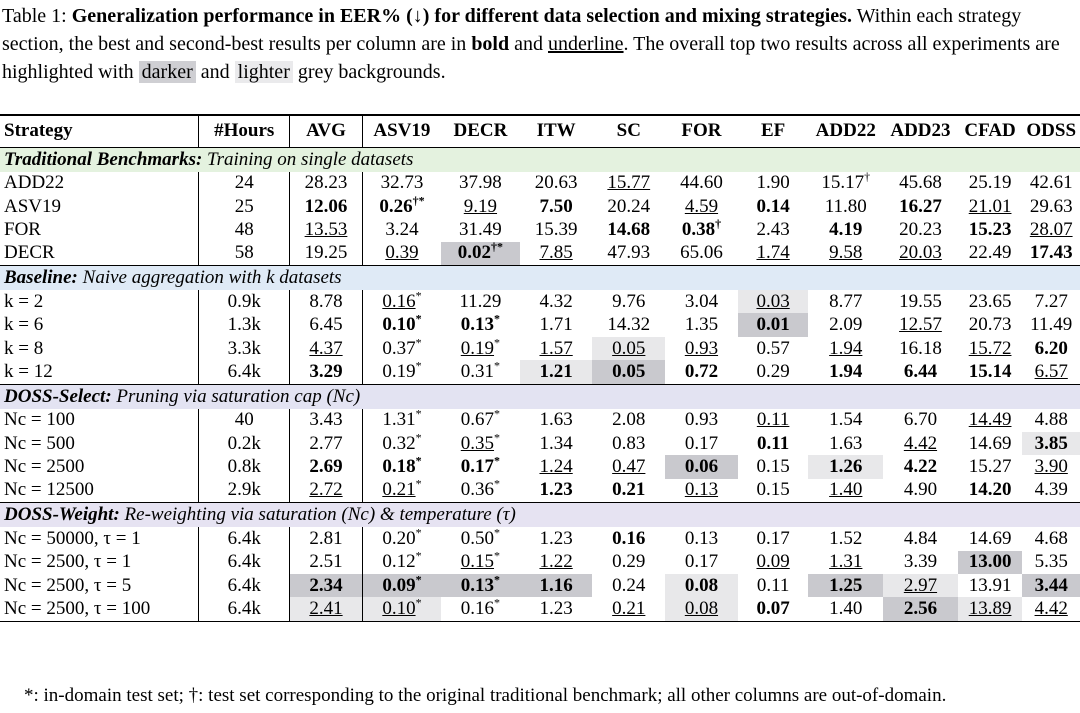  What do you see at coordinates (990, 490) in the screenshot?
I see `cell-value: 14.20` at bounding box center [990, 490].